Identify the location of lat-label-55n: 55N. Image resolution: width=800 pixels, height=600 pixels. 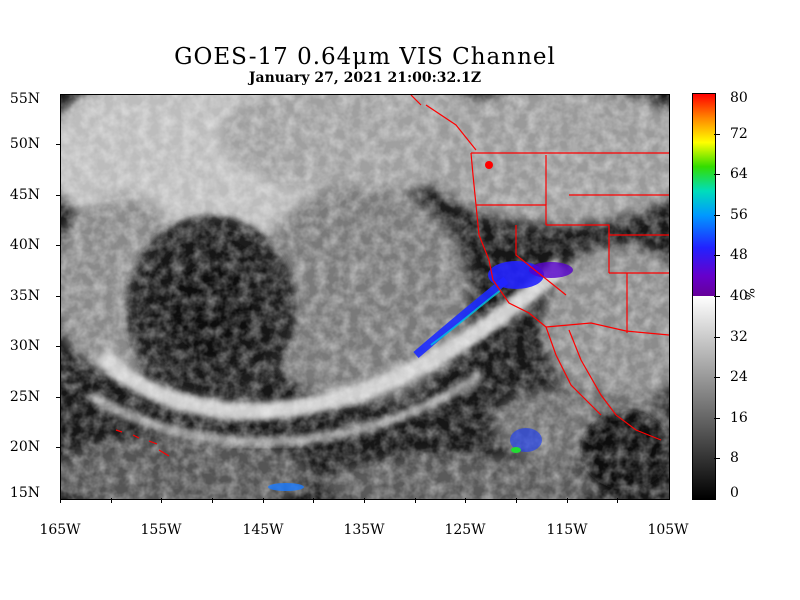
(24, 99).